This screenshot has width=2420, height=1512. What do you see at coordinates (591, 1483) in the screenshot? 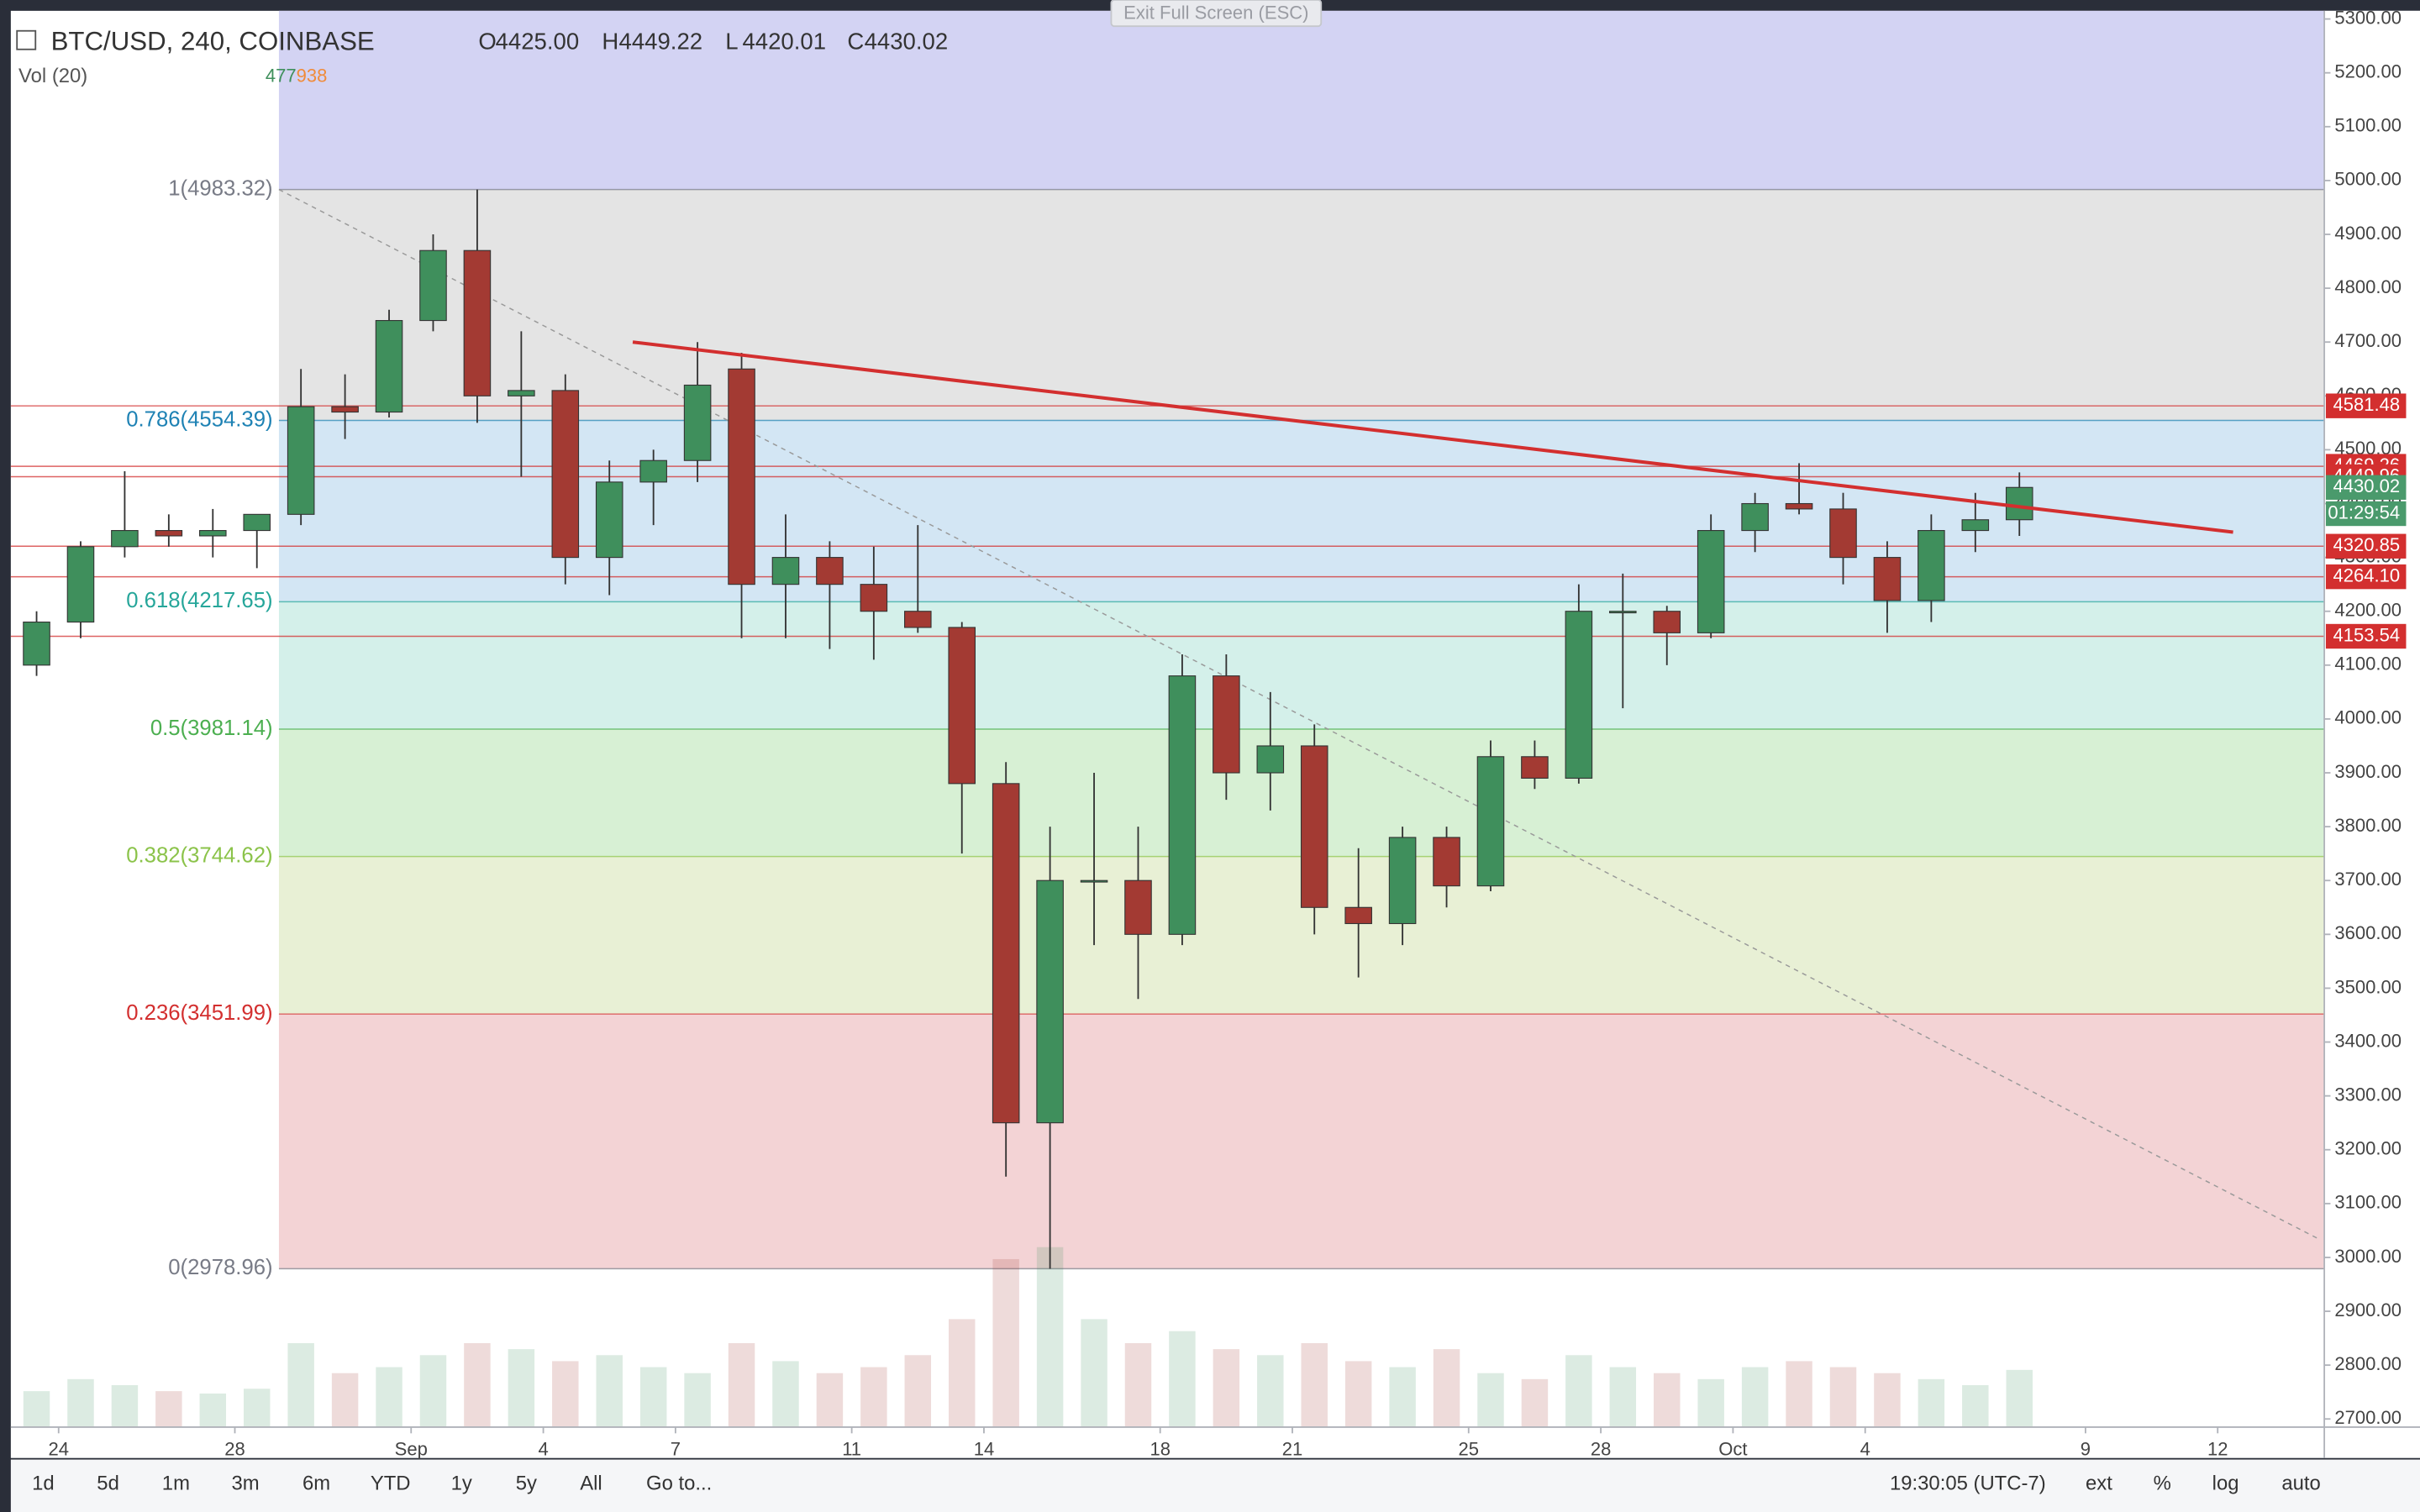
I see `range-button: All` at bounding box center [591, 1483].